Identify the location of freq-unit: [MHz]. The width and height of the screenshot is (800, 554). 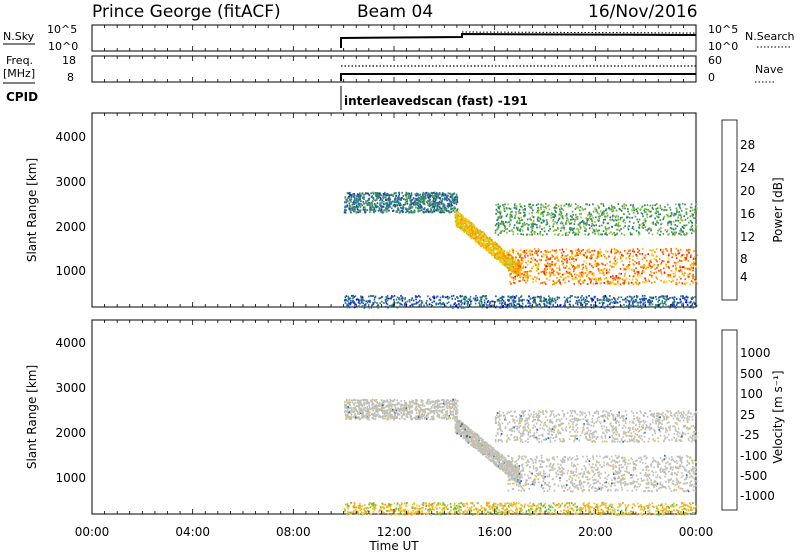
(19, 73).